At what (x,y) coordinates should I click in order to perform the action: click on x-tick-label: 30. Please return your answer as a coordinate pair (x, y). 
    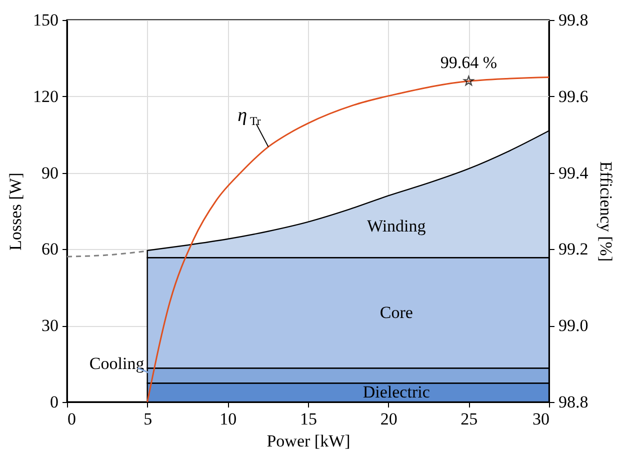
    Looking at the image, I should click on (541, 419).